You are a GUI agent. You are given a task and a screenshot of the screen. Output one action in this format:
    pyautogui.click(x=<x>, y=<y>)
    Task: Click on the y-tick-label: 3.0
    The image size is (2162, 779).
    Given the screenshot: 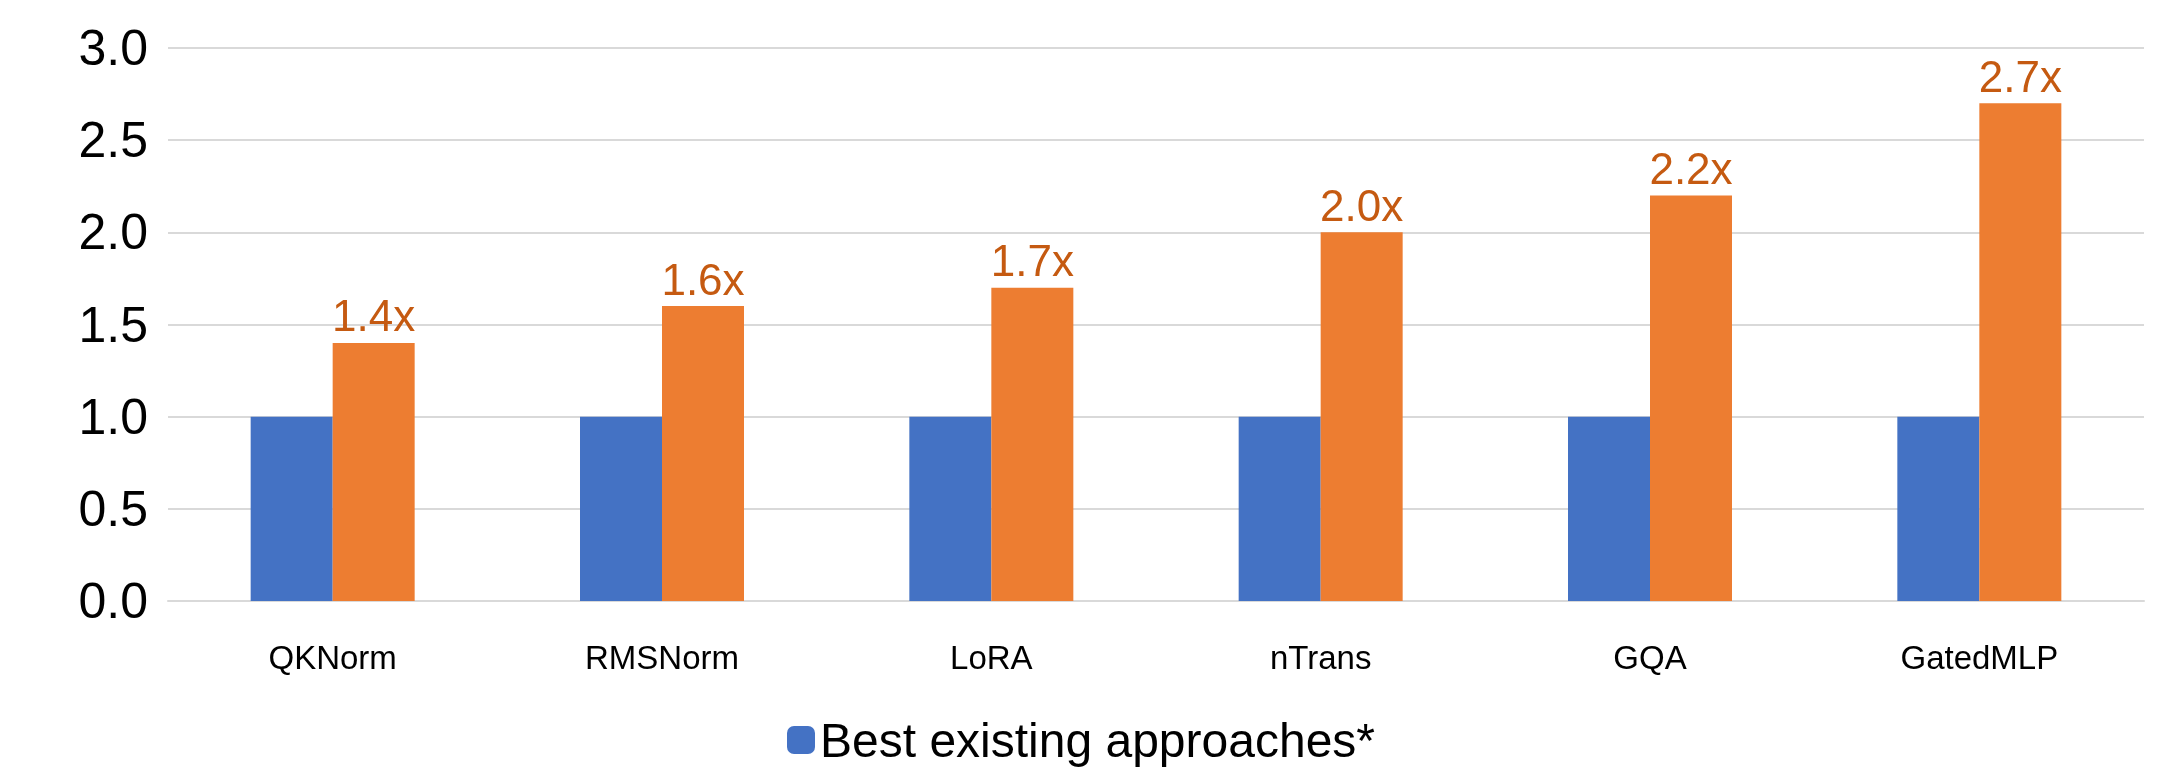 What is the action you would take?
    pyautogui.click(x=113, y=48)
    